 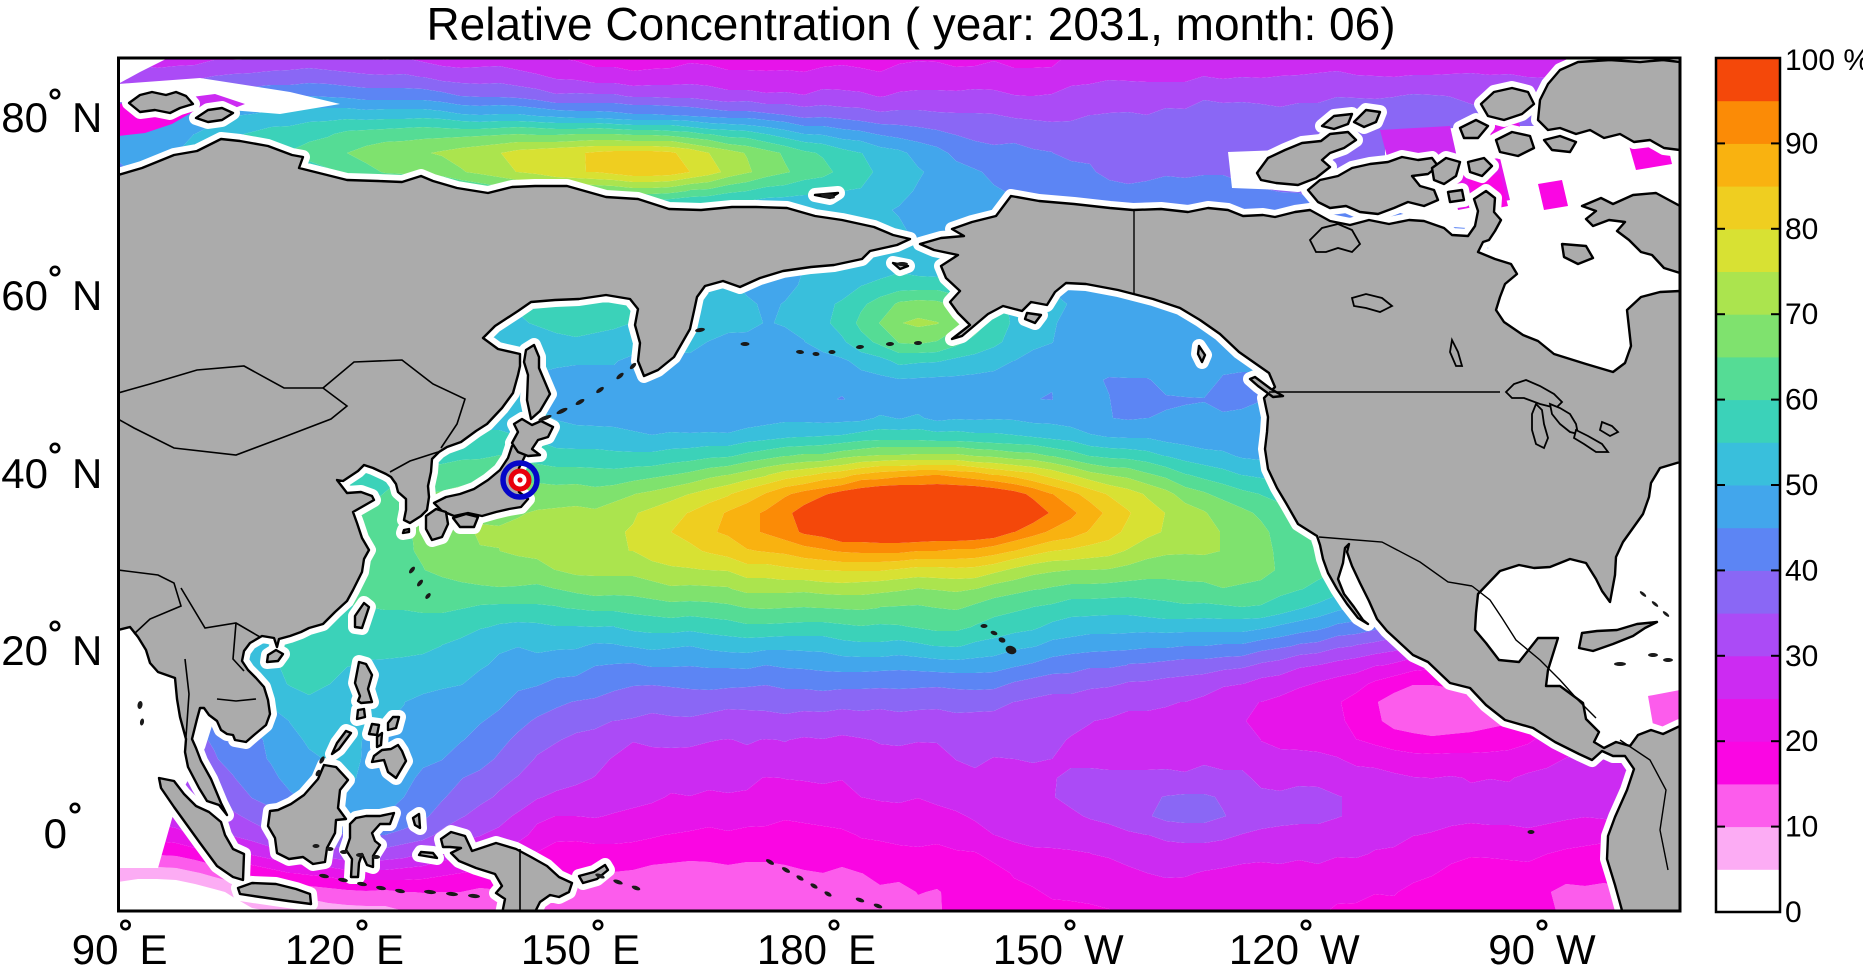 I want to click on svg-text: 30, so click(x=1801, y=656).